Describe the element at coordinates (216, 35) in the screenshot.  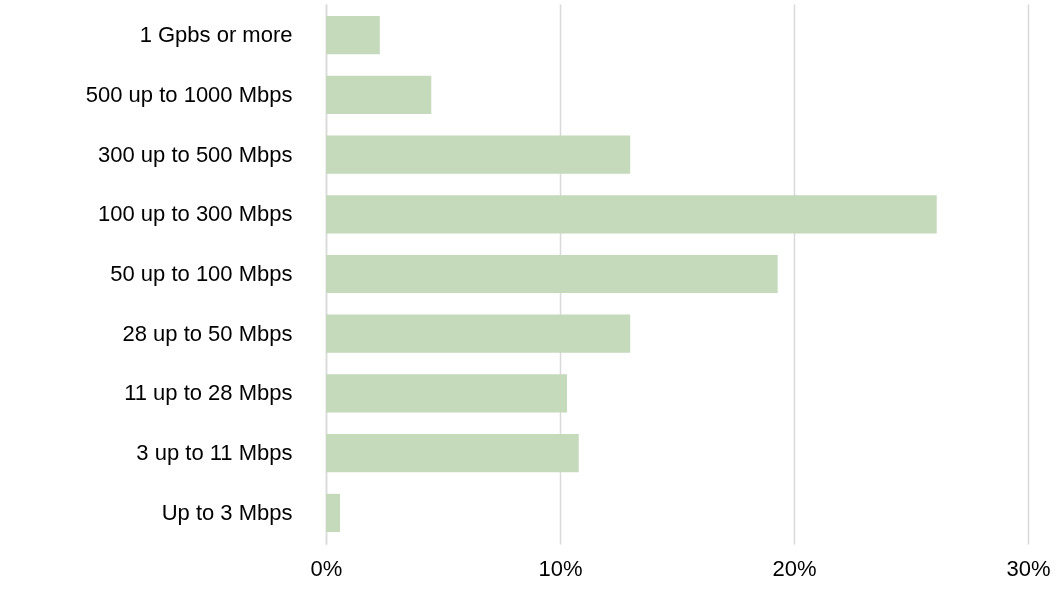
I see `y-tick-label: 1 Gpbs or more` at that location.